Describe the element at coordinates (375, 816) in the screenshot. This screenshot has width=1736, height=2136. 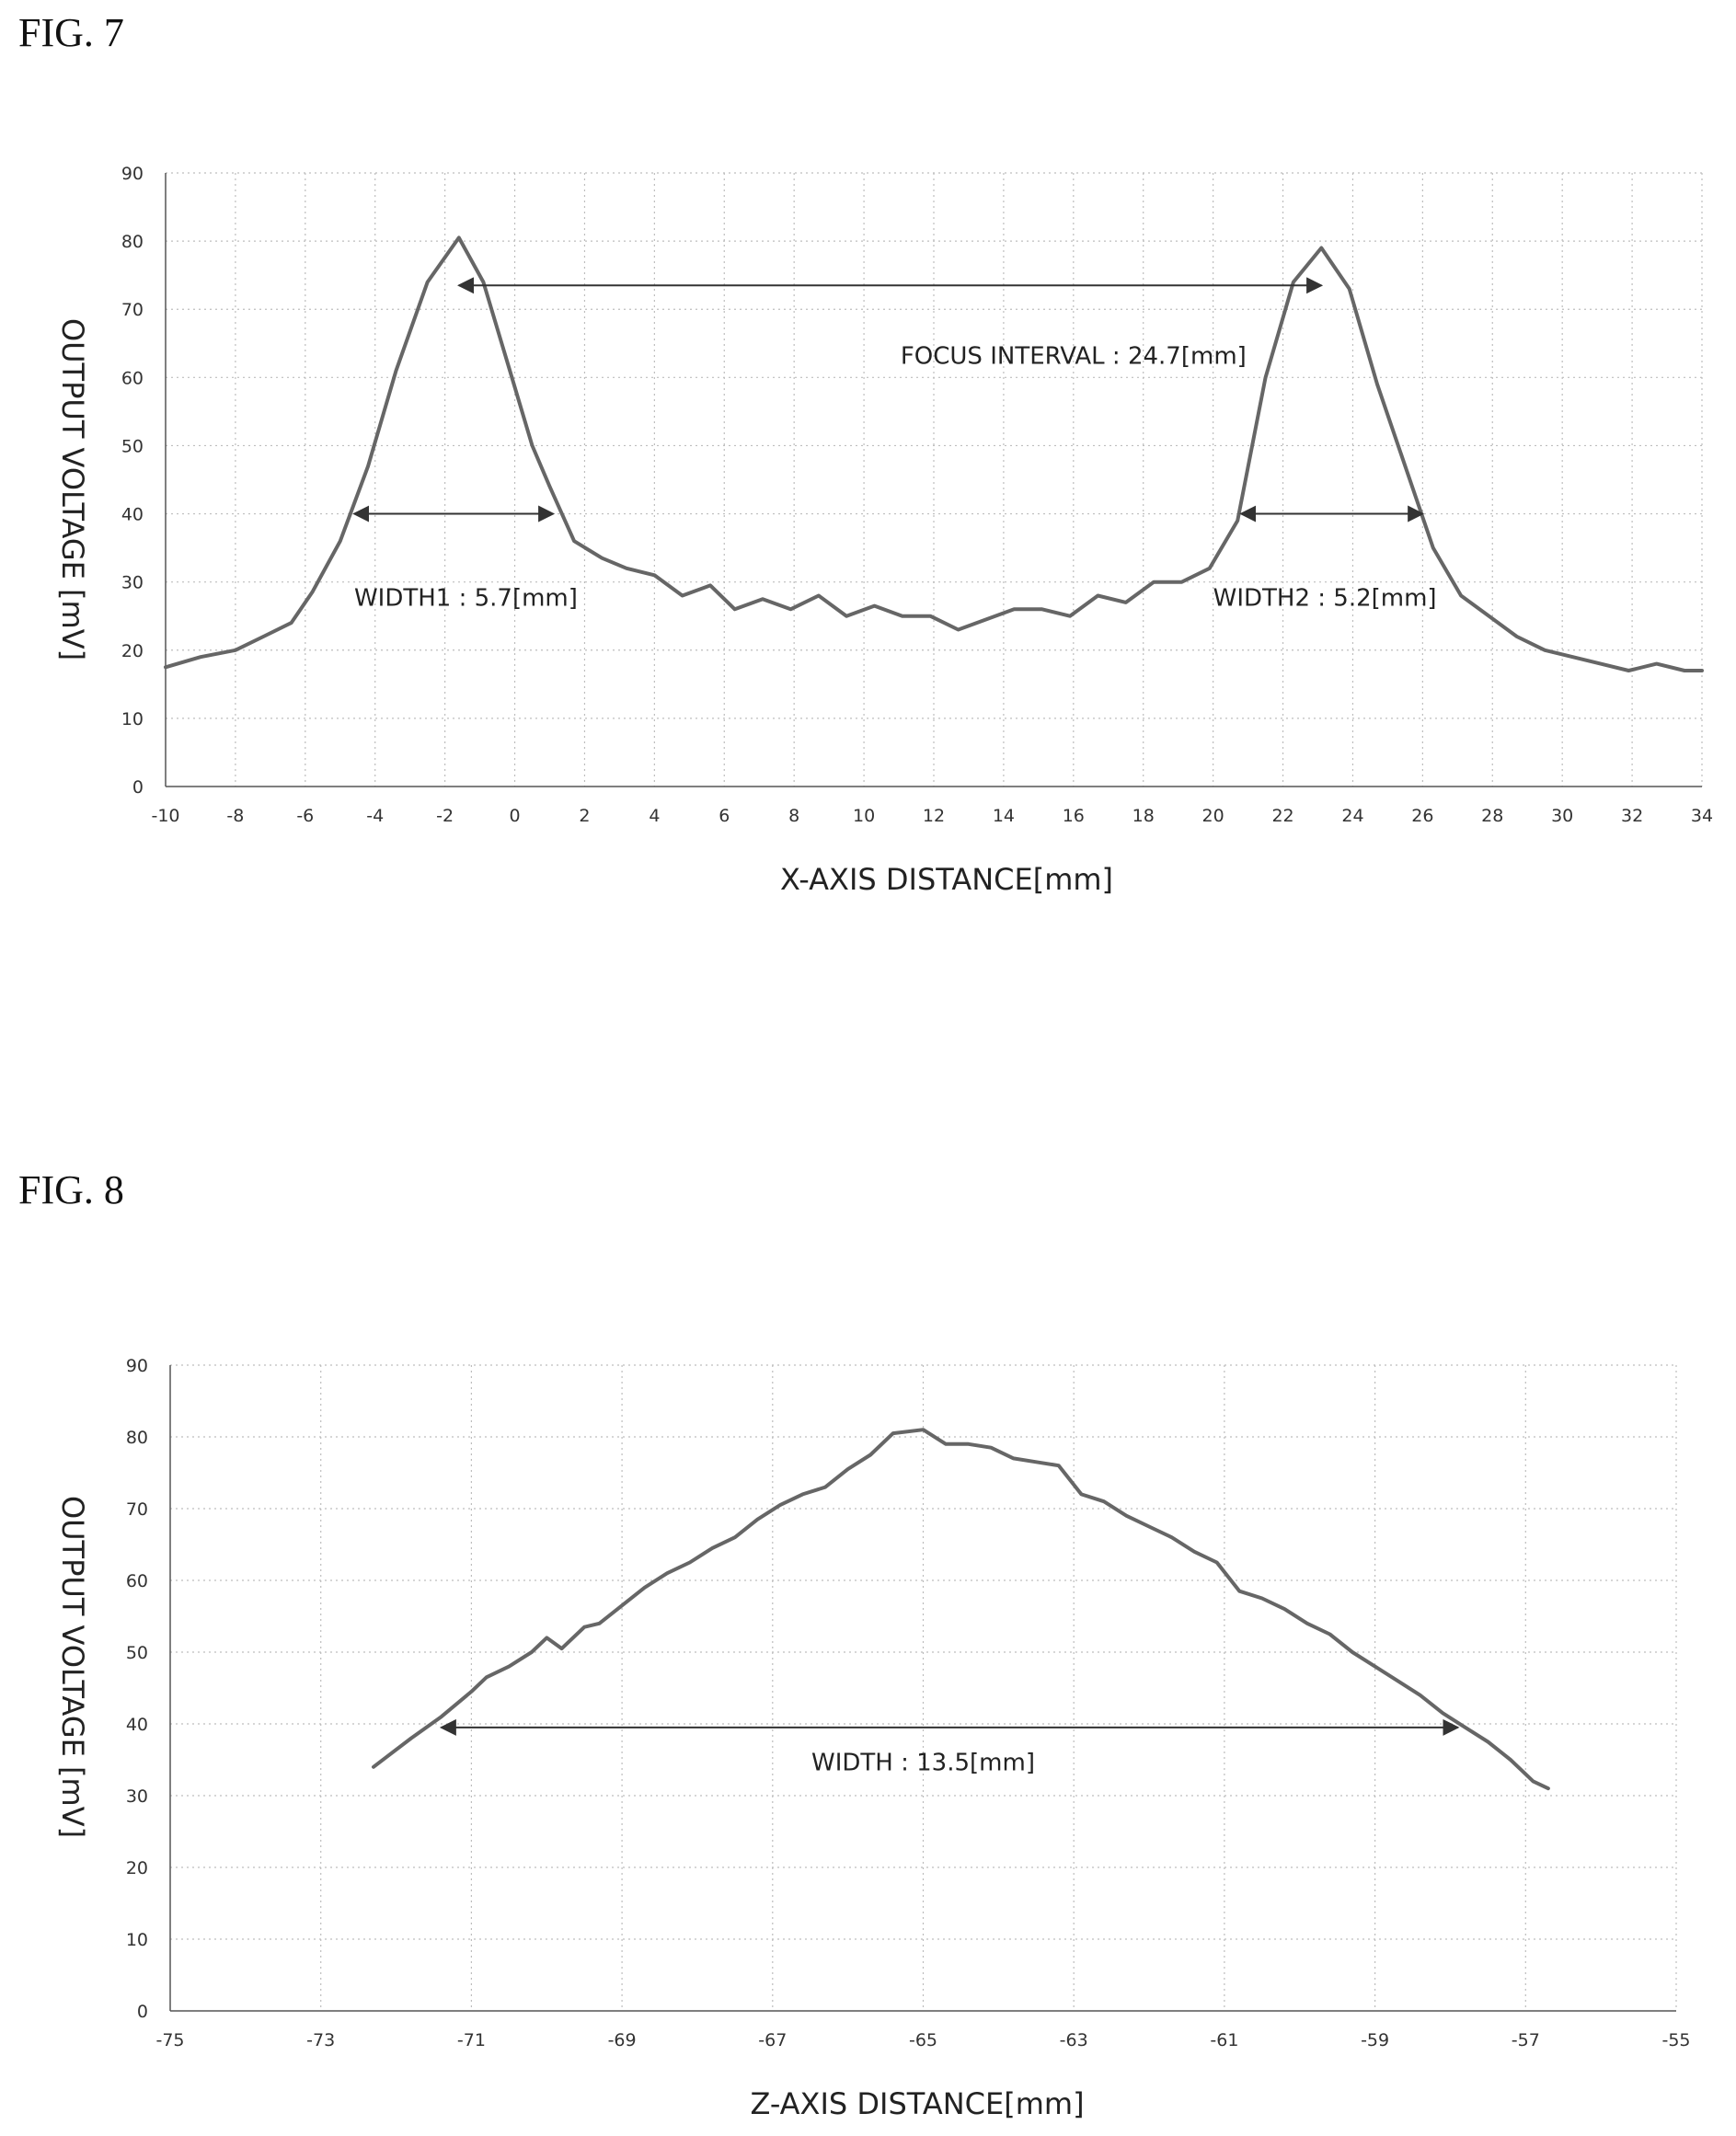
I see `x-tick-label: -4` at that location.